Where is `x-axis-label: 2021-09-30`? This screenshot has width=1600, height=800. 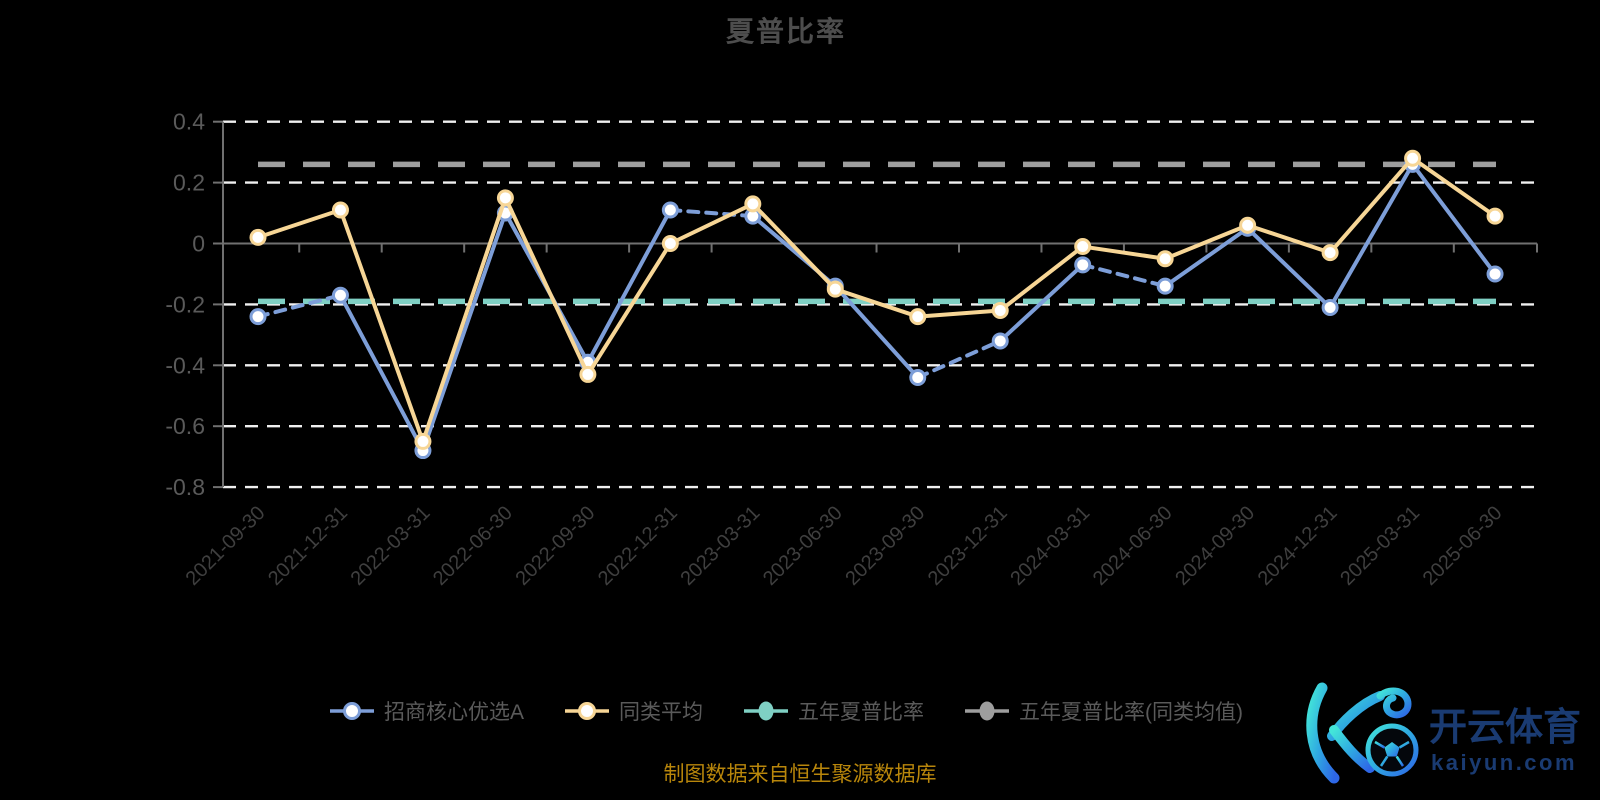
x-axis-label: 2021-09-30 is located at coordinates (226, 546).